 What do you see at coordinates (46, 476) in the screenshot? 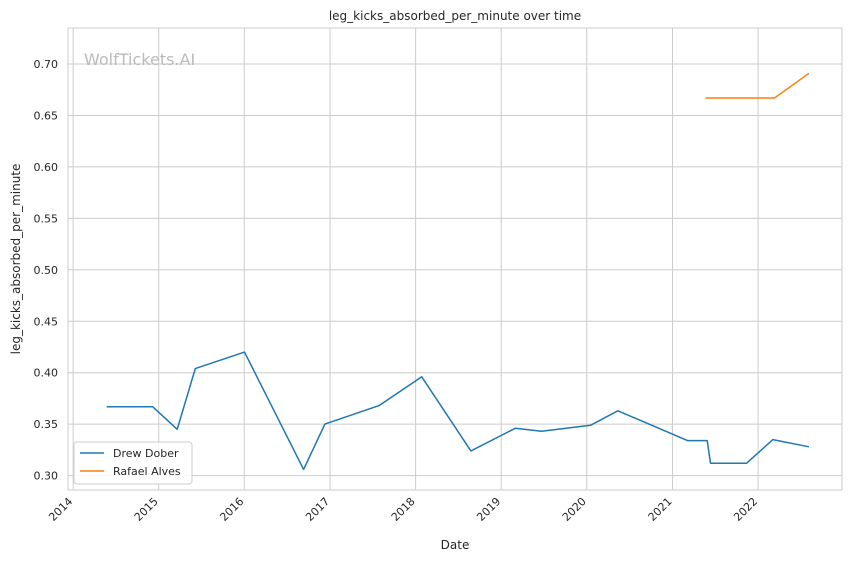
I see `y-tick-label: 0.30` at bounding box center [46, 476].